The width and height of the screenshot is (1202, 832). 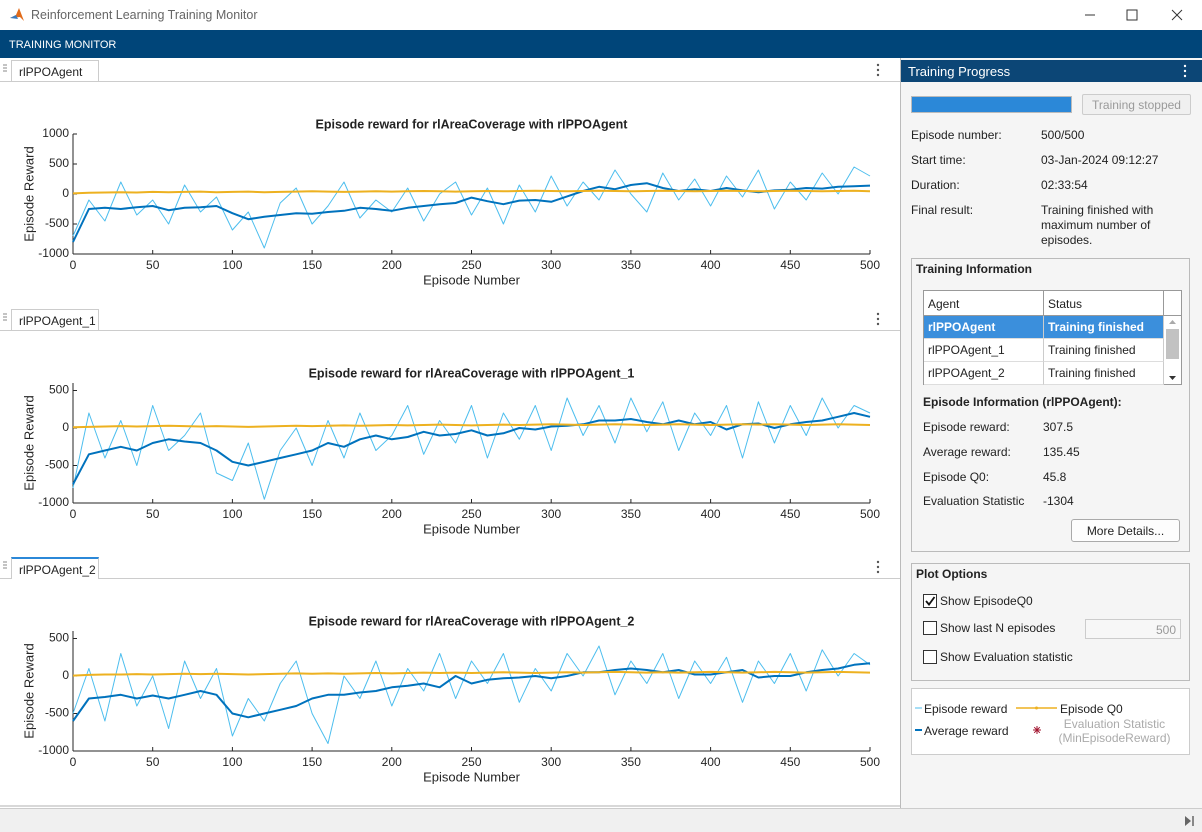 I want to click on episode-info-value: 45.8, so click(x=1055, y=477).